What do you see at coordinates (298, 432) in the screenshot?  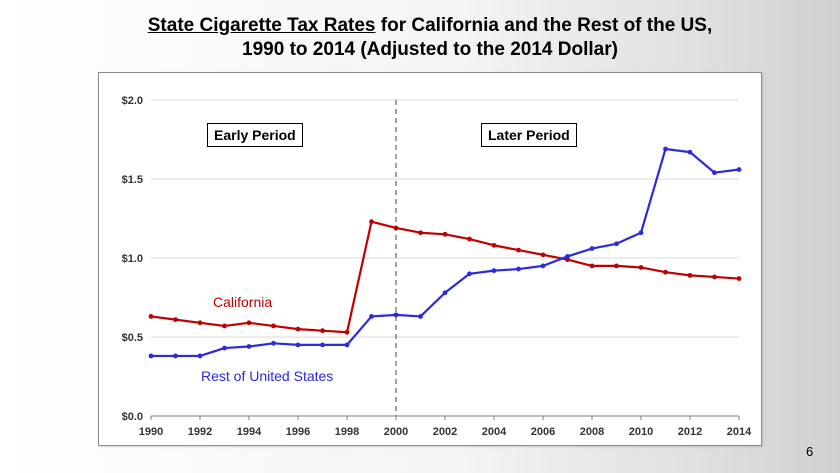 I see `x-tick-label: 1996` at bounding box center [298, 432].